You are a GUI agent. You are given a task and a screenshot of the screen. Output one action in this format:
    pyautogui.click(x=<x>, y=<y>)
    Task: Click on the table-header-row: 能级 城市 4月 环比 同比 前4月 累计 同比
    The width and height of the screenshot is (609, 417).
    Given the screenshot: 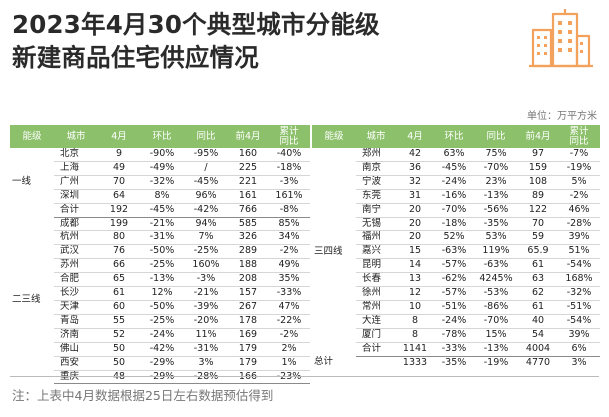 What is the action you would take?
    pyautogui.click(x=456, y=136)
    